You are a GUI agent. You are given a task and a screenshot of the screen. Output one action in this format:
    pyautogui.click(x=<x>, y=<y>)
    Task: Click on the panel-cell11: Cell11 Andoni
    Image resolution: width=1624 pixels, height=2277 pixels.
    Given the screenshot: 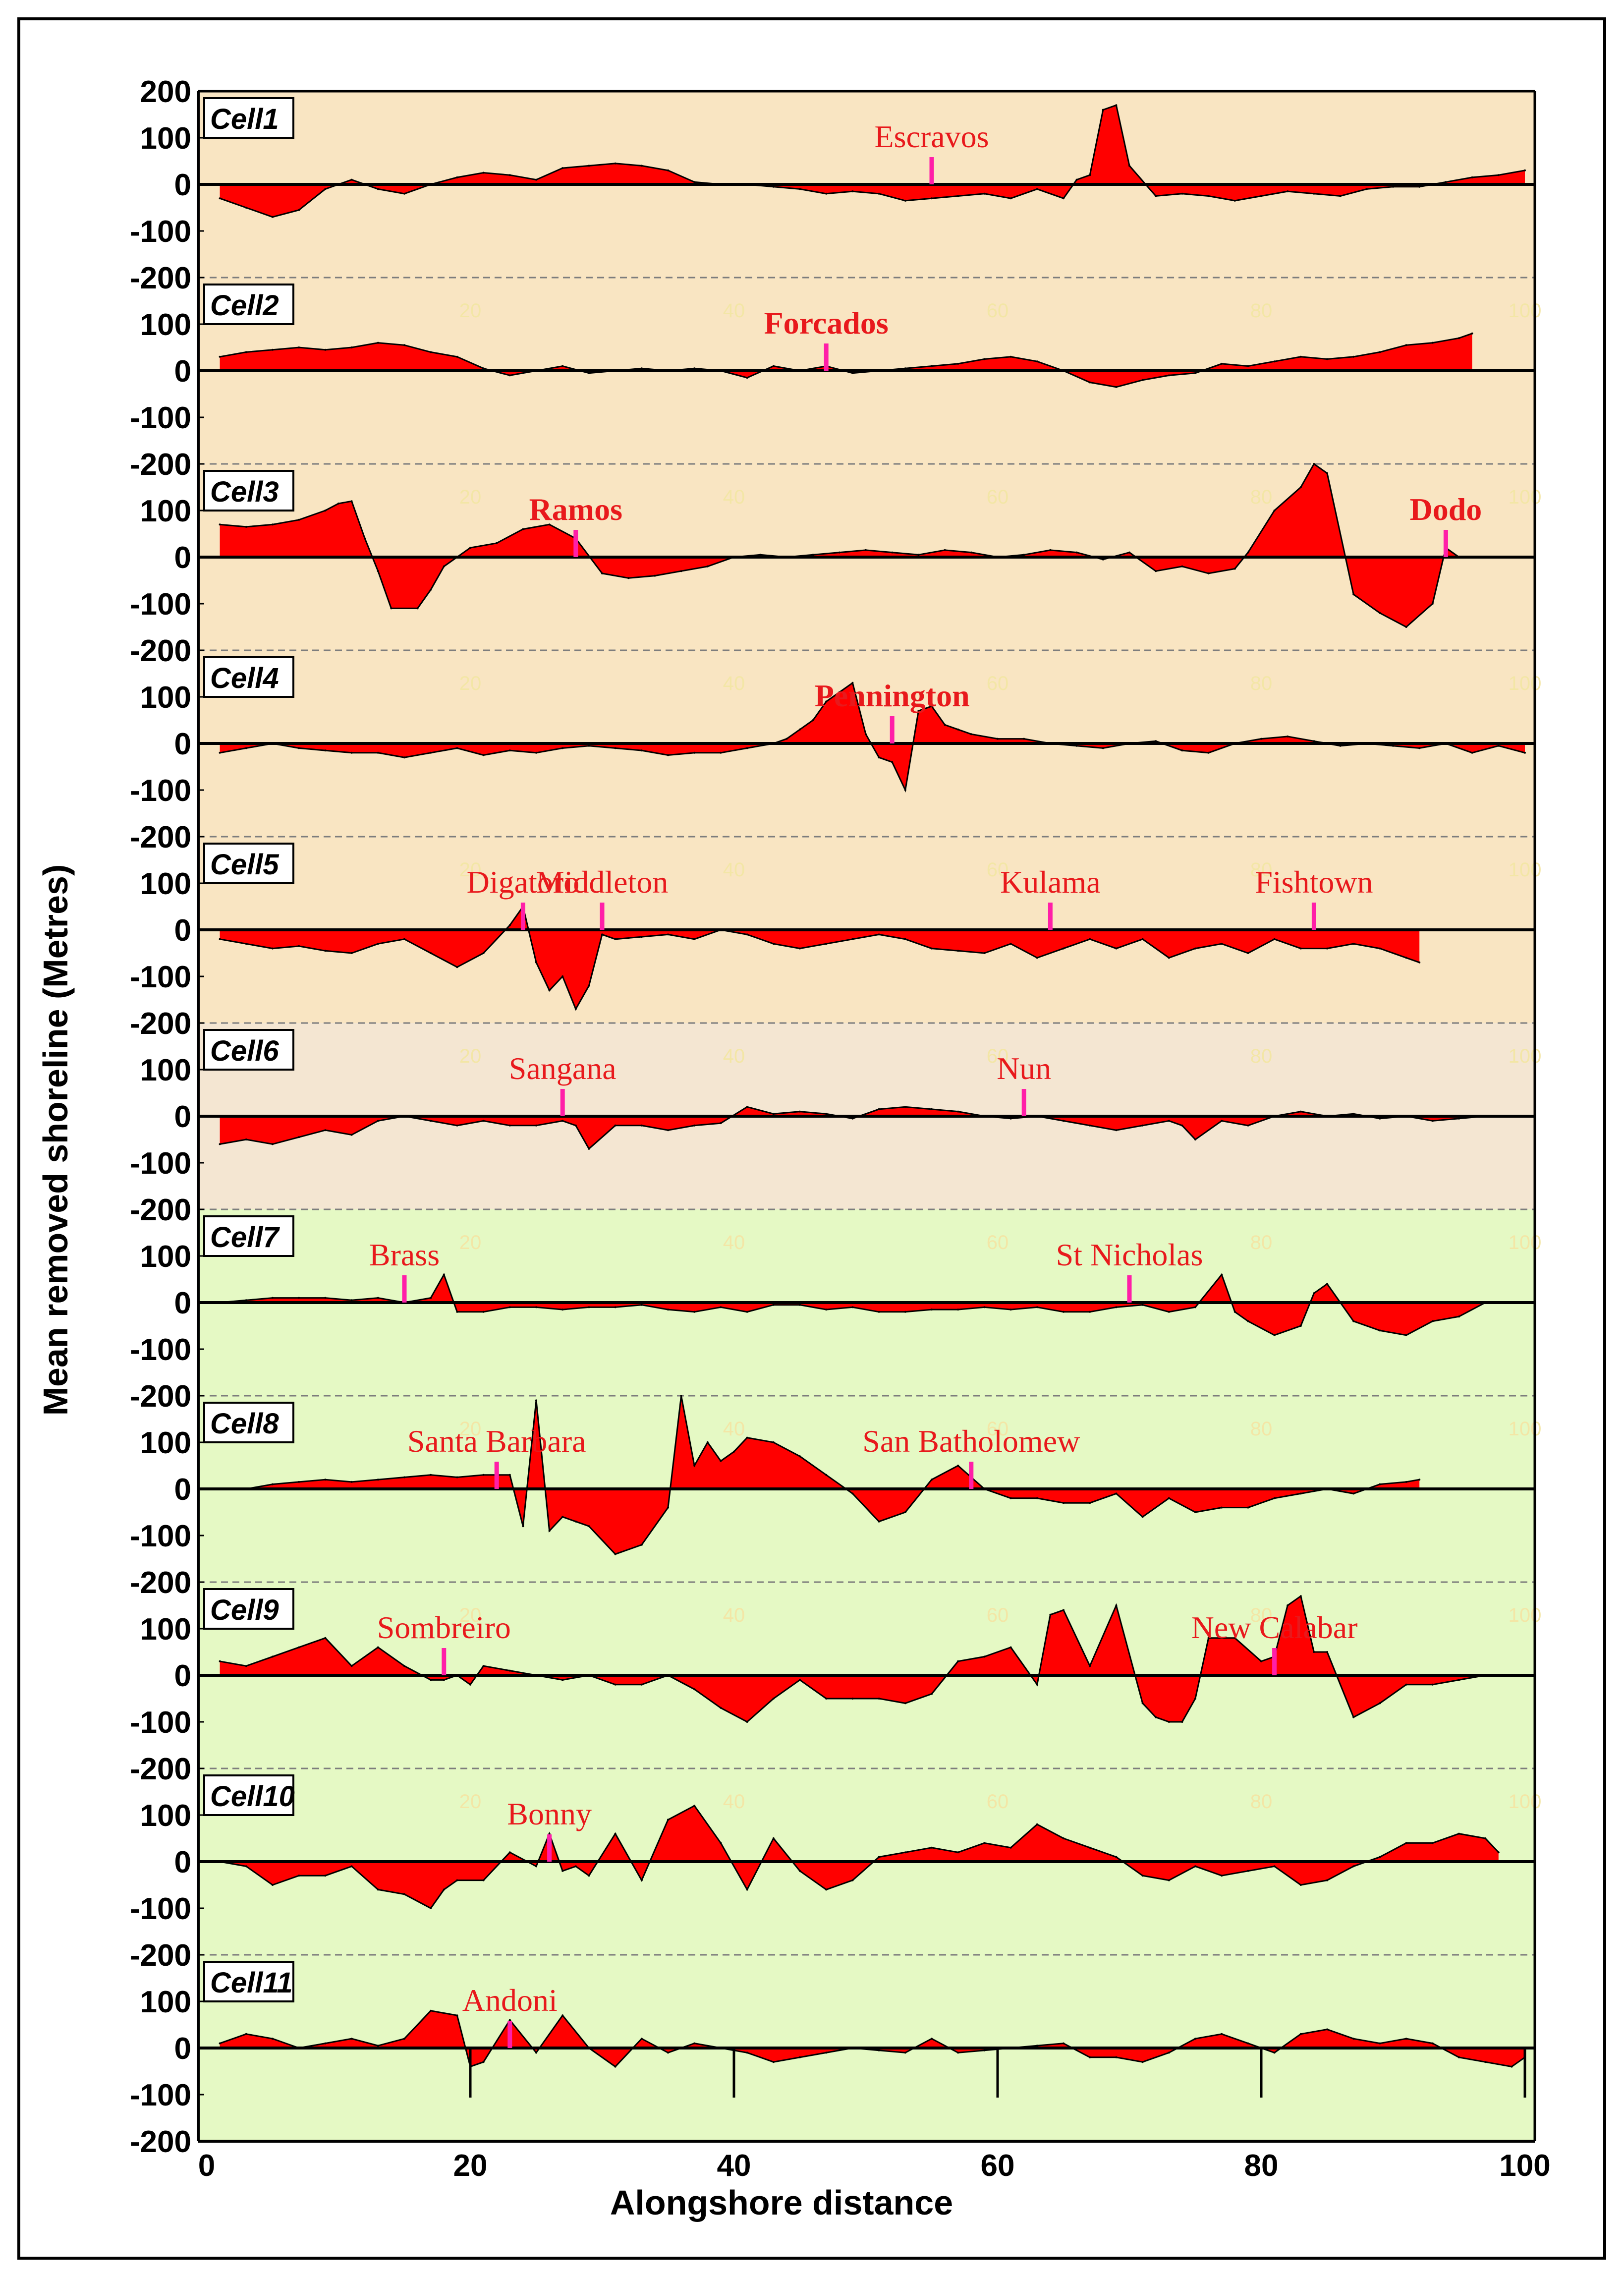 What is the action you would take?
    pyautogui.click(x=866, y=2047)
    